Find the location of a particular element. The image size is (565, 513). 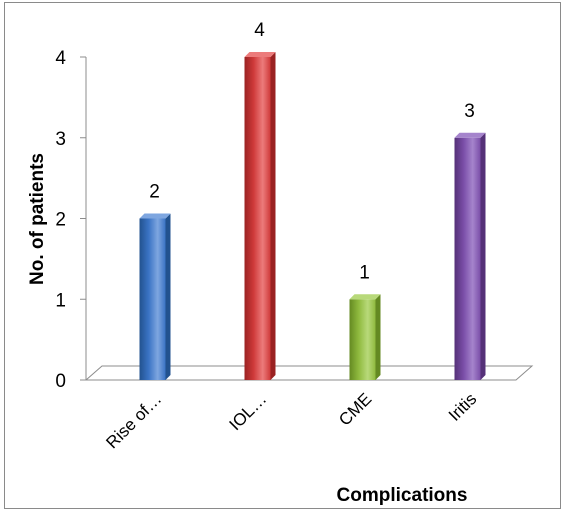

category-label: CME is located at coordinates (355, 409).